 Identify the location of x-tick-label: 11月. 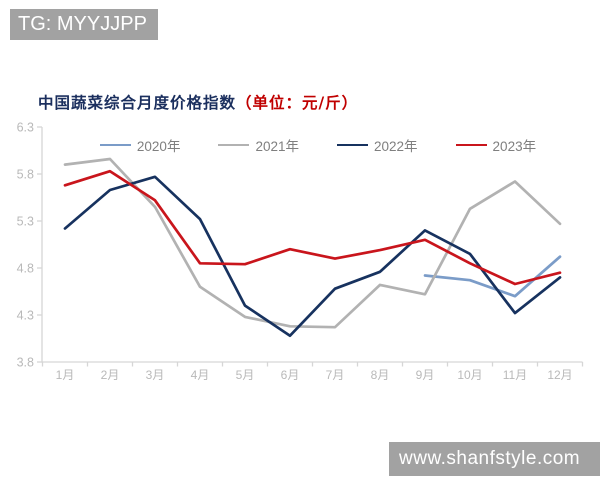
(515, 375).